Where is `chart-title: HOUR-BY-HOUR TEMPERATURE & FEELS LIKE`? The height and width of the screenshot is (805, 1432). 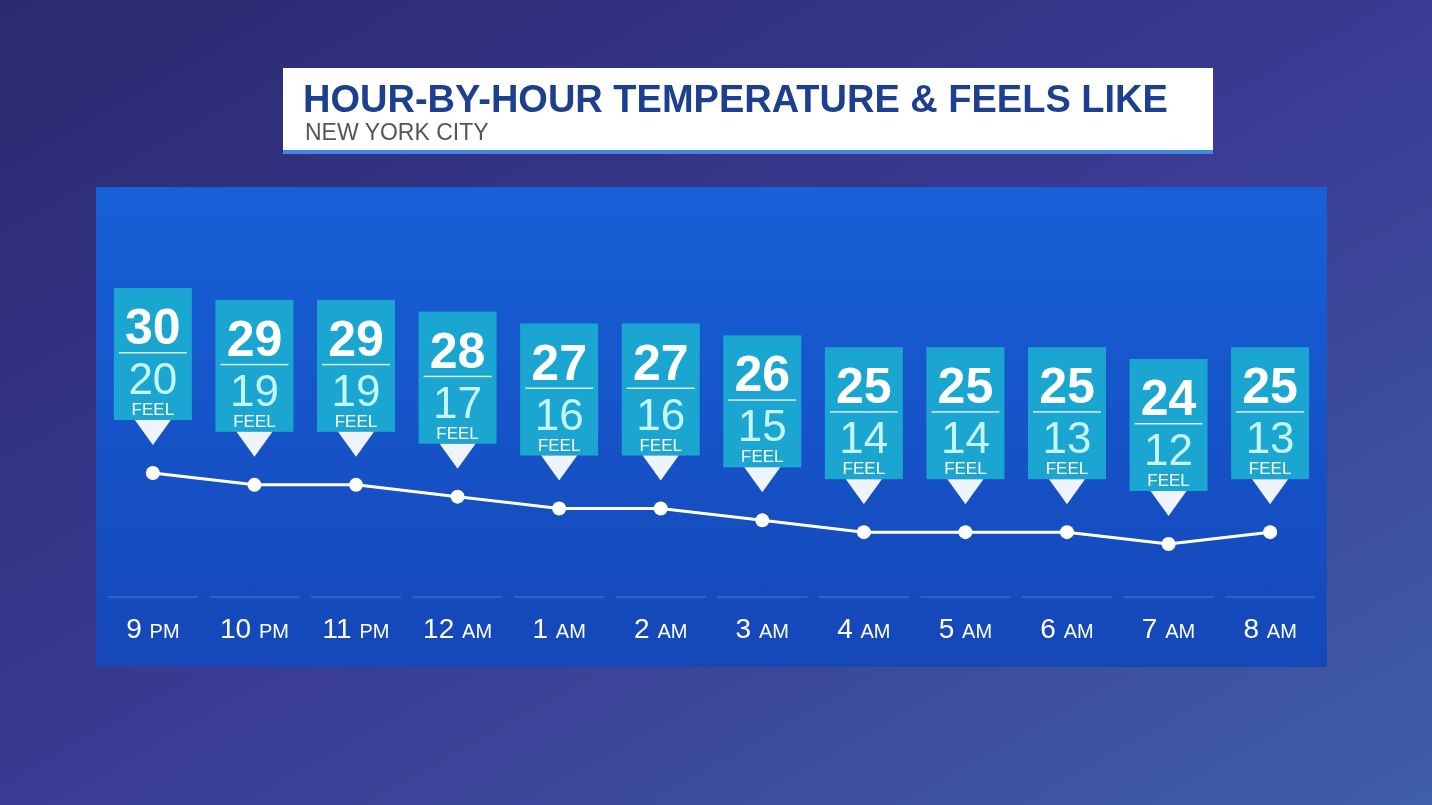
chart-title: HOUR-BY-HOUR TEMPERATURE & FEELS LIKE is located at coordinates (735, 99).